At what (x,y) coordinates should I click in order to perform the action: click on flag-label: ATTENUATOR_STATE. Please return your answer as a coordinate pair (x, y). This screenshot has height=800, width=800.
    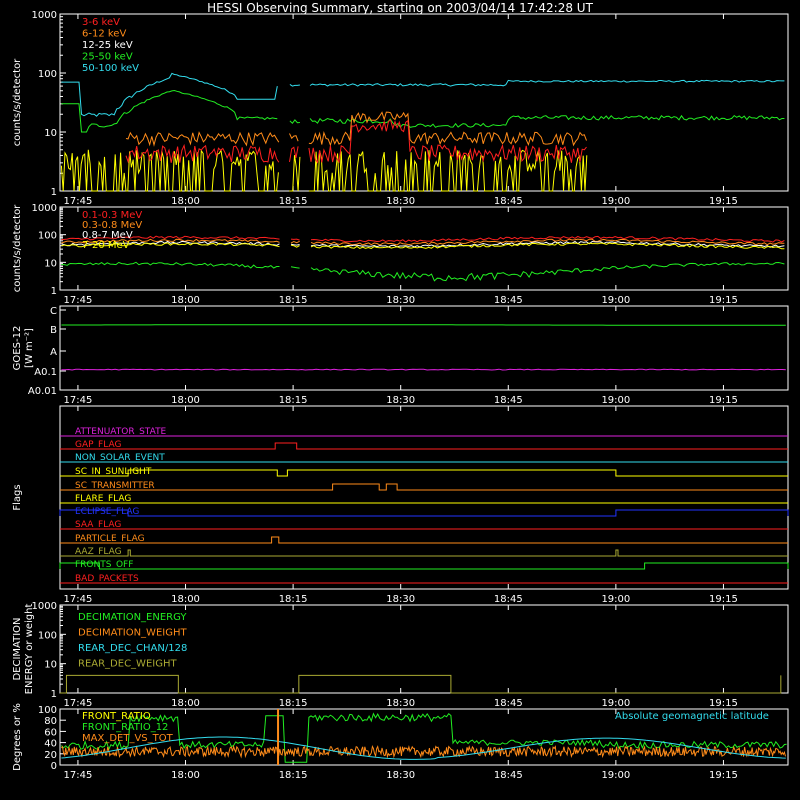
    Looking at the image, I should click on (121, 432).